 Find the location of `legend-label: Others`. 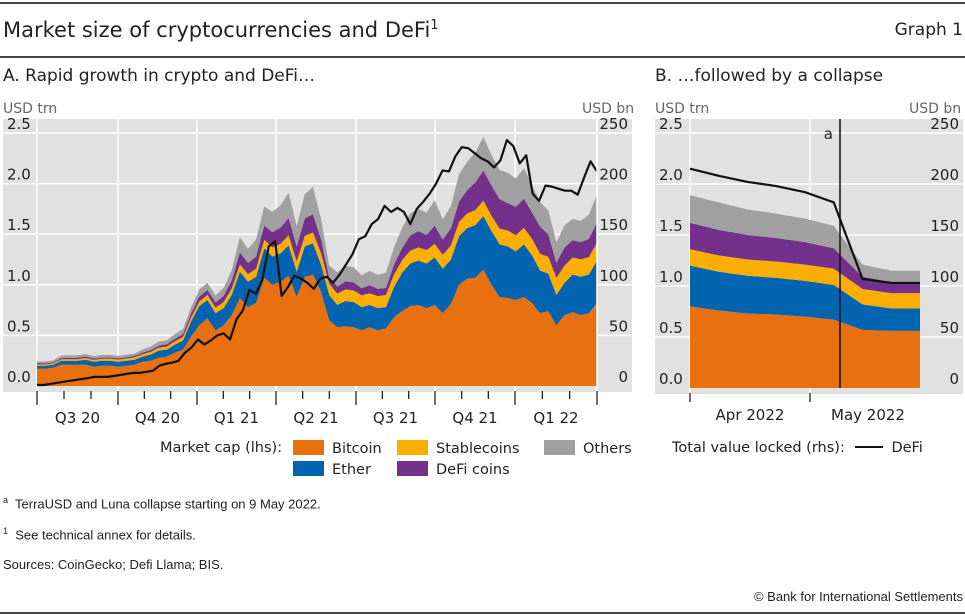

legend-label: Others is located at coordinates (607, 449).